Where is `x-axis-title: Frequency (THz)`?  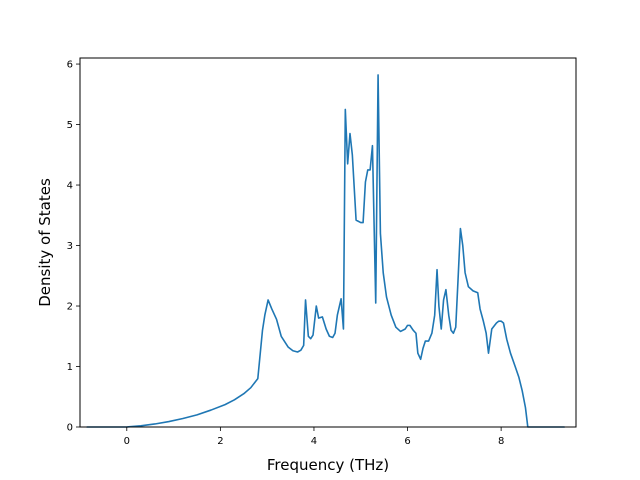
x-axis-title: Frequency (THz) is located at coordinates (328, 465).